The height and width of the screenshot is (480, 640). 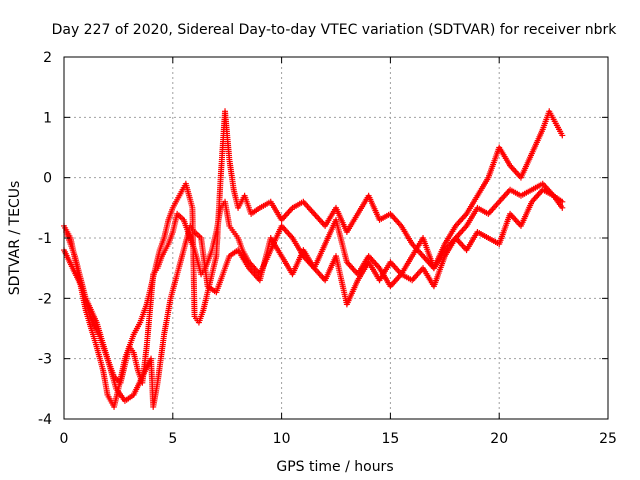 What do you see at coordinates (390, 439) in the screenshot?
I see `x-tick-label: 15` at bounding box center [390, 439].